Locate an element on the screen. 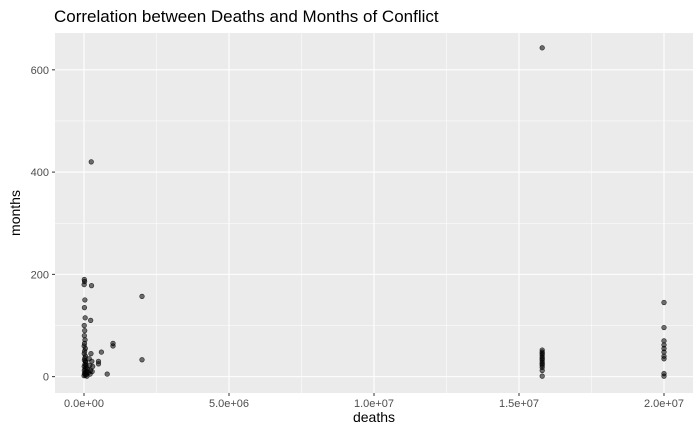 The width and height of the screenshot is (700, 432). y-axis-title: months is located at coordinates (15, 213).